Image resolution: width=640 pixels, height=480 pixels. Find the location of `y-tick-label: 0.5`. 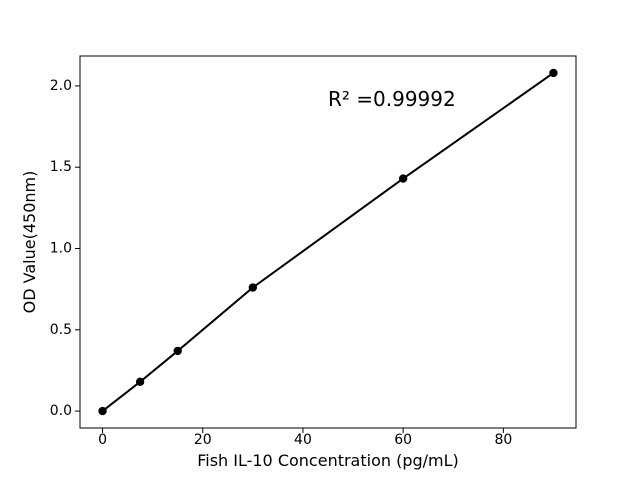

y-tick-label: 0.5 is located at coordinates (61, 330).